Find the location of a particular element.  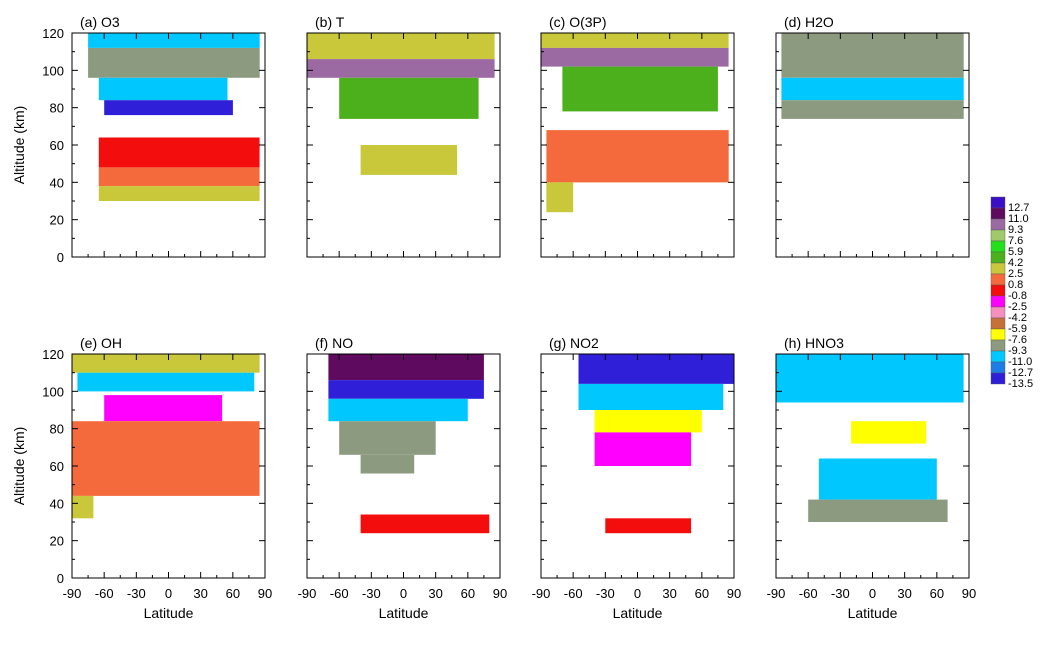

colorbar-label: -12.7 is located at coordinates (1020, 373).